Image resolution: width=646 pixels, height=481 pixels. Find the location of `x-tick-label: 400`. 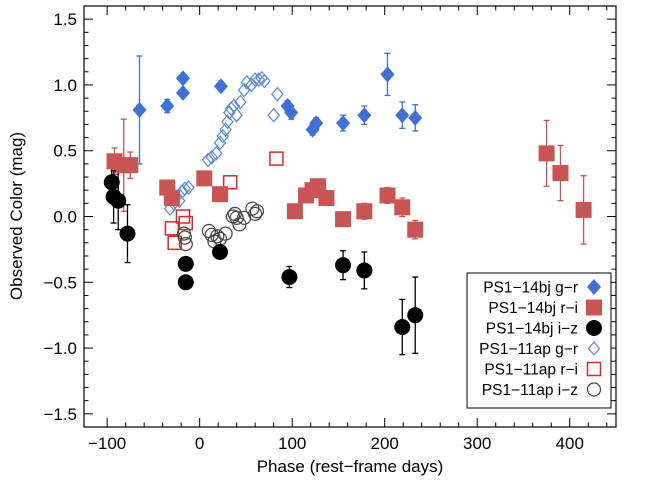

x-tick-label: 400 is located at coordinates (570, 443).